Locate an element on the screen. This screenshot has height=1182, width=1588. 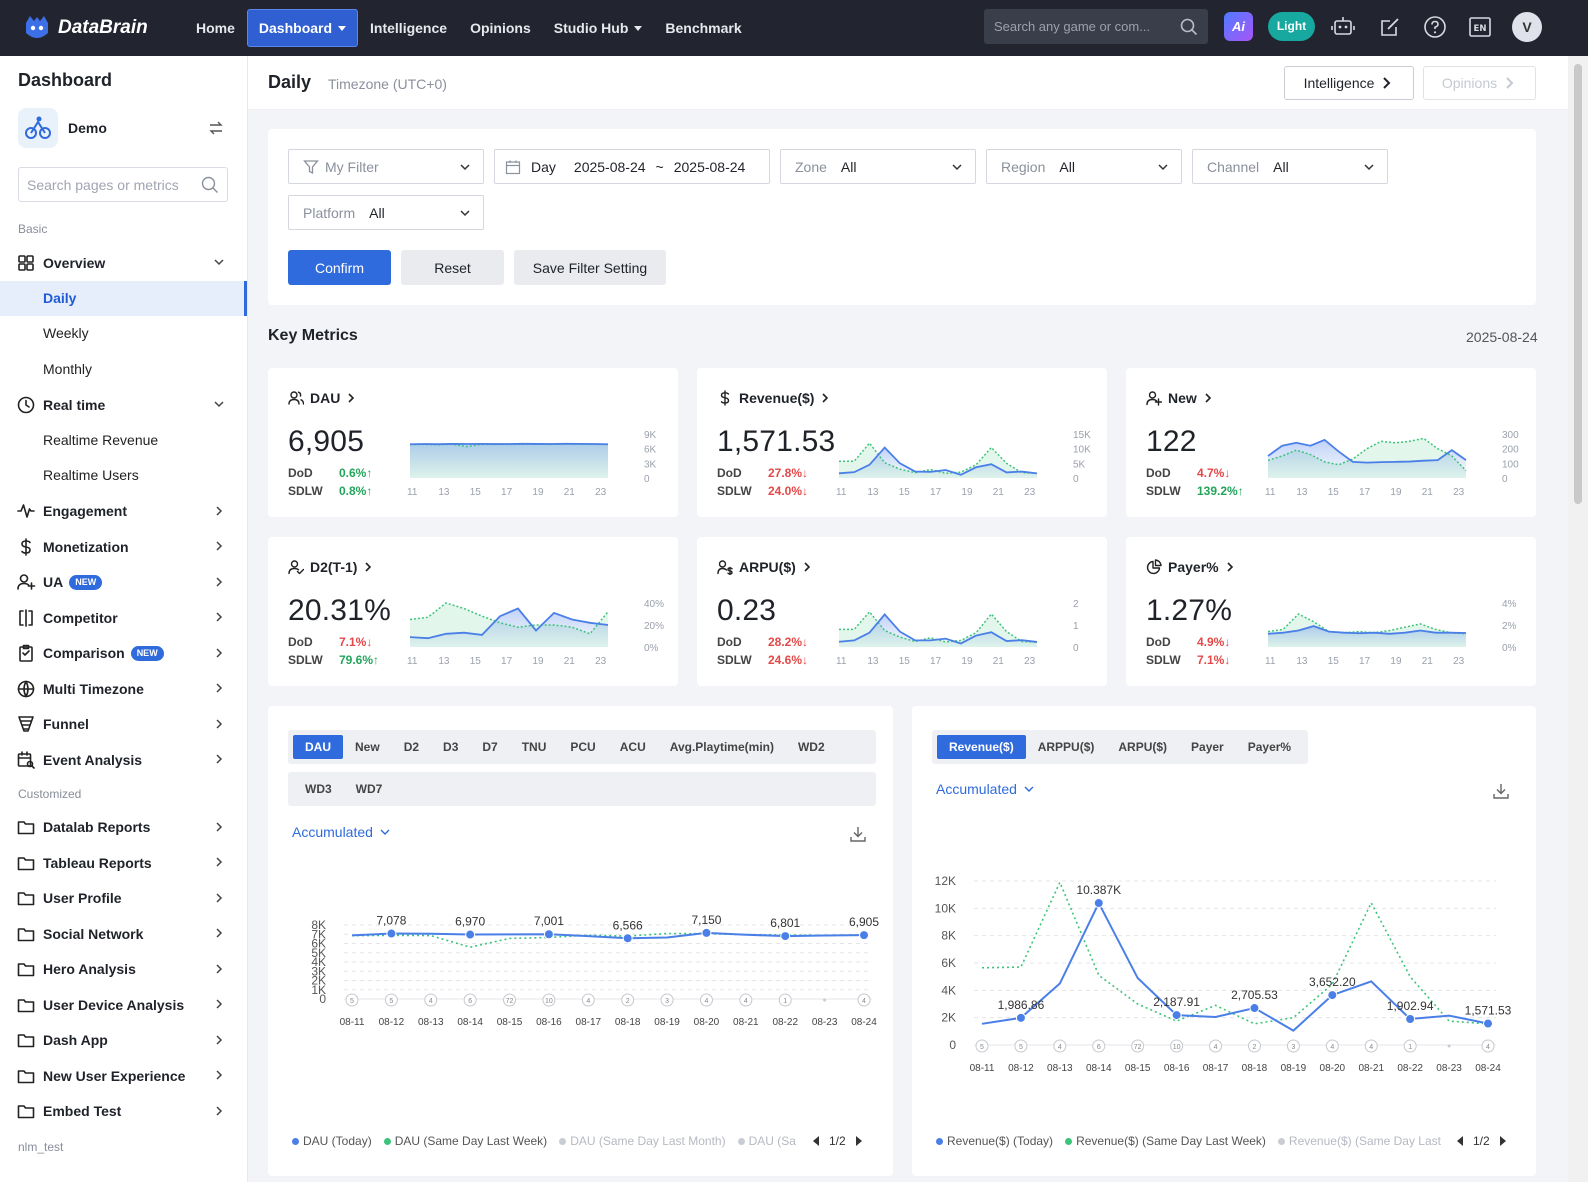
confirm-button: Confirm is located at coordinates (339, 267).